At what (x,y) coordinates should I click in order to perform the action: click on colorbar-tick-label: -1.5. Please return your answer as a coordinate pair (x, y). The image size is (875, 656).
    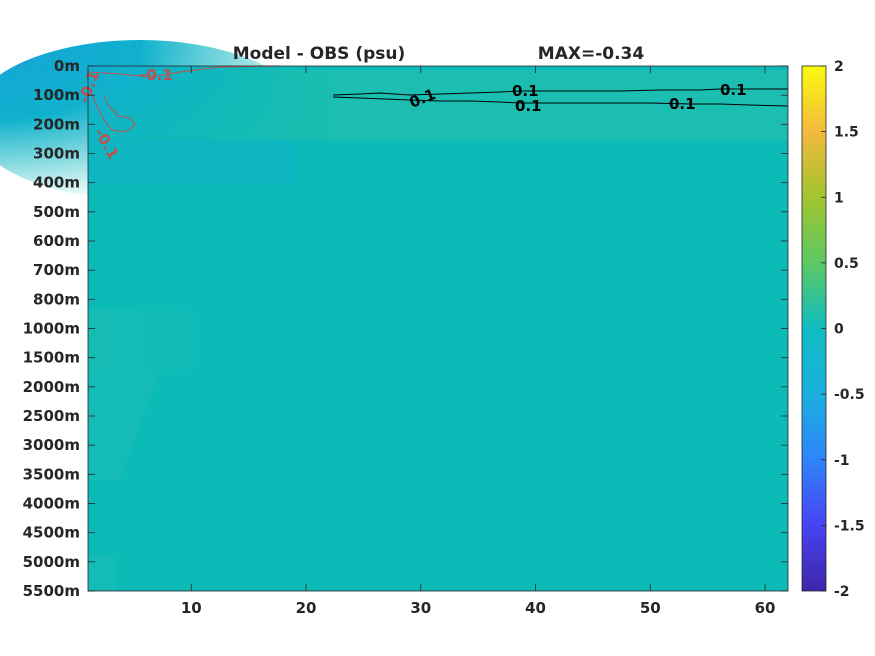
    Looking at the image, I should click on (849, 526).